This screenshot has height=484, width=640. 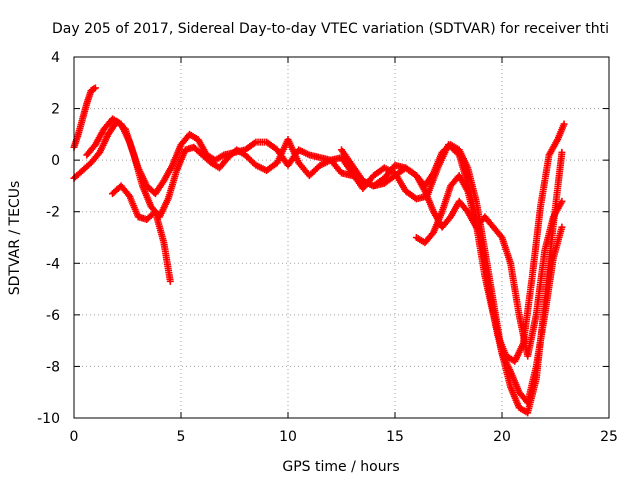 What do you see at coordinates (15, 238) in the screenshot?
I see `y-axis-label: SDTVAR / TECUs` at bounding box center [15, 238].